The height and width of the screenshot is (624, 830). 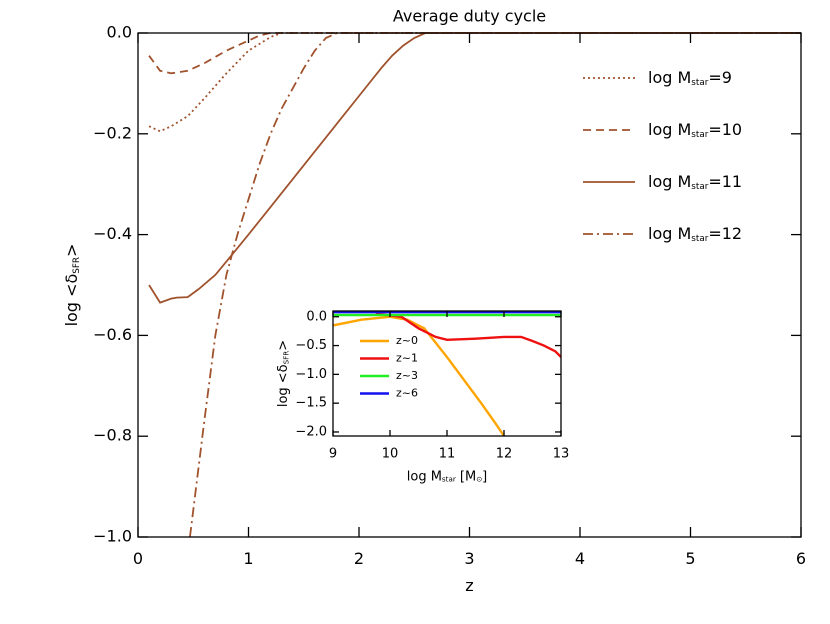 I want to click on y-tick-label: −2.0, so click(x=311, y=431).